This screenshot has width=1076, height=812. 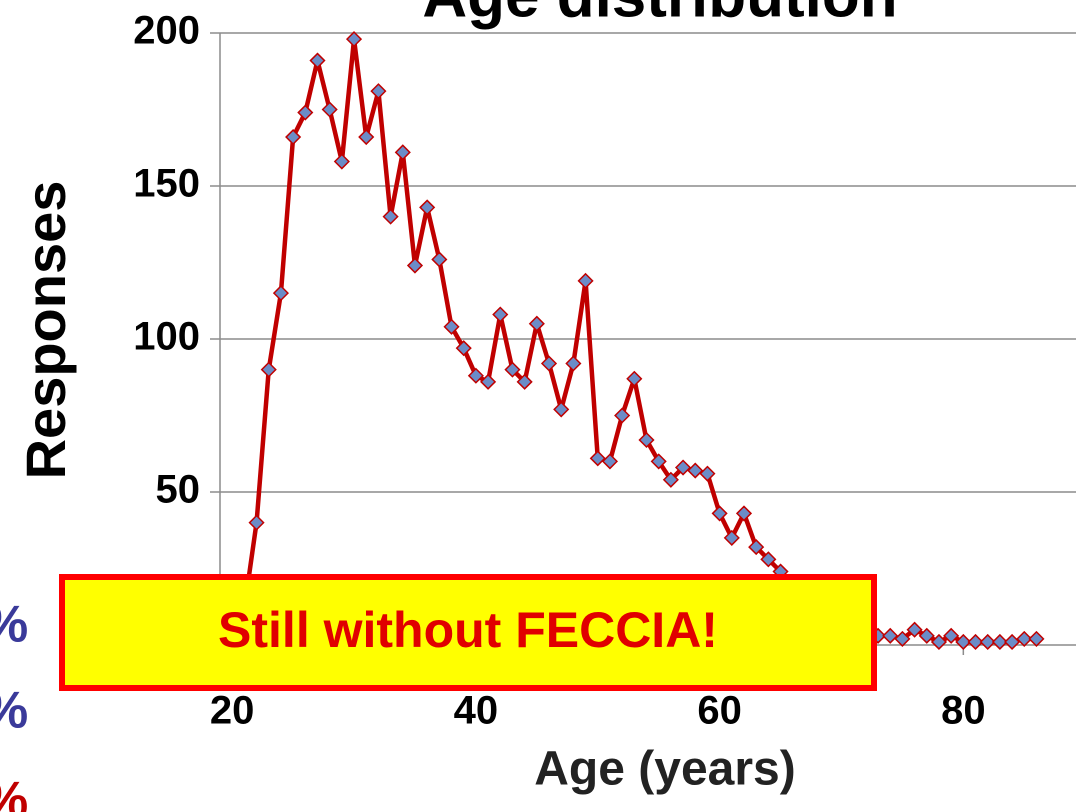 I want to click on y-tick-label: 150, so click(x=166, y=184).